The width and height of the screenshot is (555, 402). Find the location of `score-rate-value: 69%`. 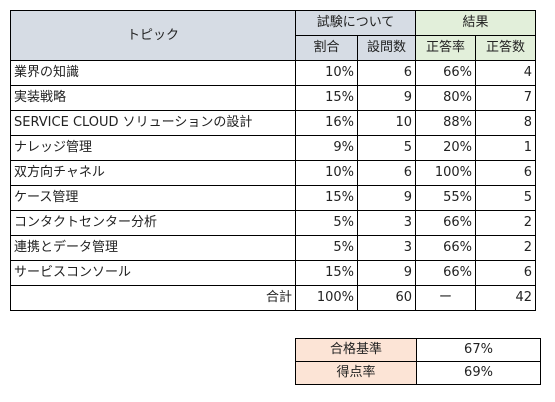

score-rate-value: 69% is located at coordinates (478, 373).